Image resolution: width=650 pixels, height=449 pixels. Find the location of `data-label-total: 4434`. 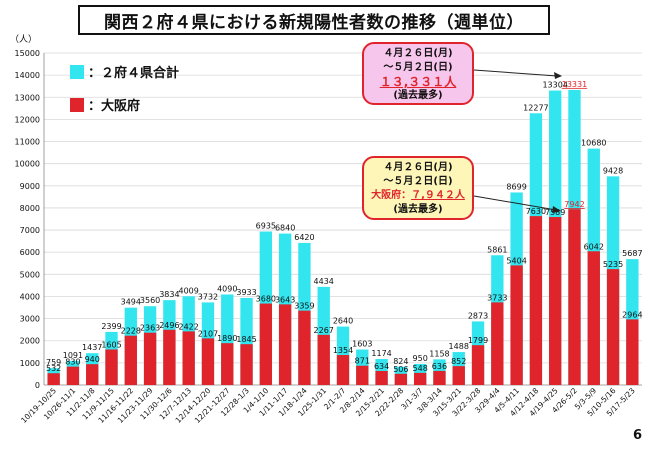

data-label-total: 4434 is located at coordinates (324, 281).